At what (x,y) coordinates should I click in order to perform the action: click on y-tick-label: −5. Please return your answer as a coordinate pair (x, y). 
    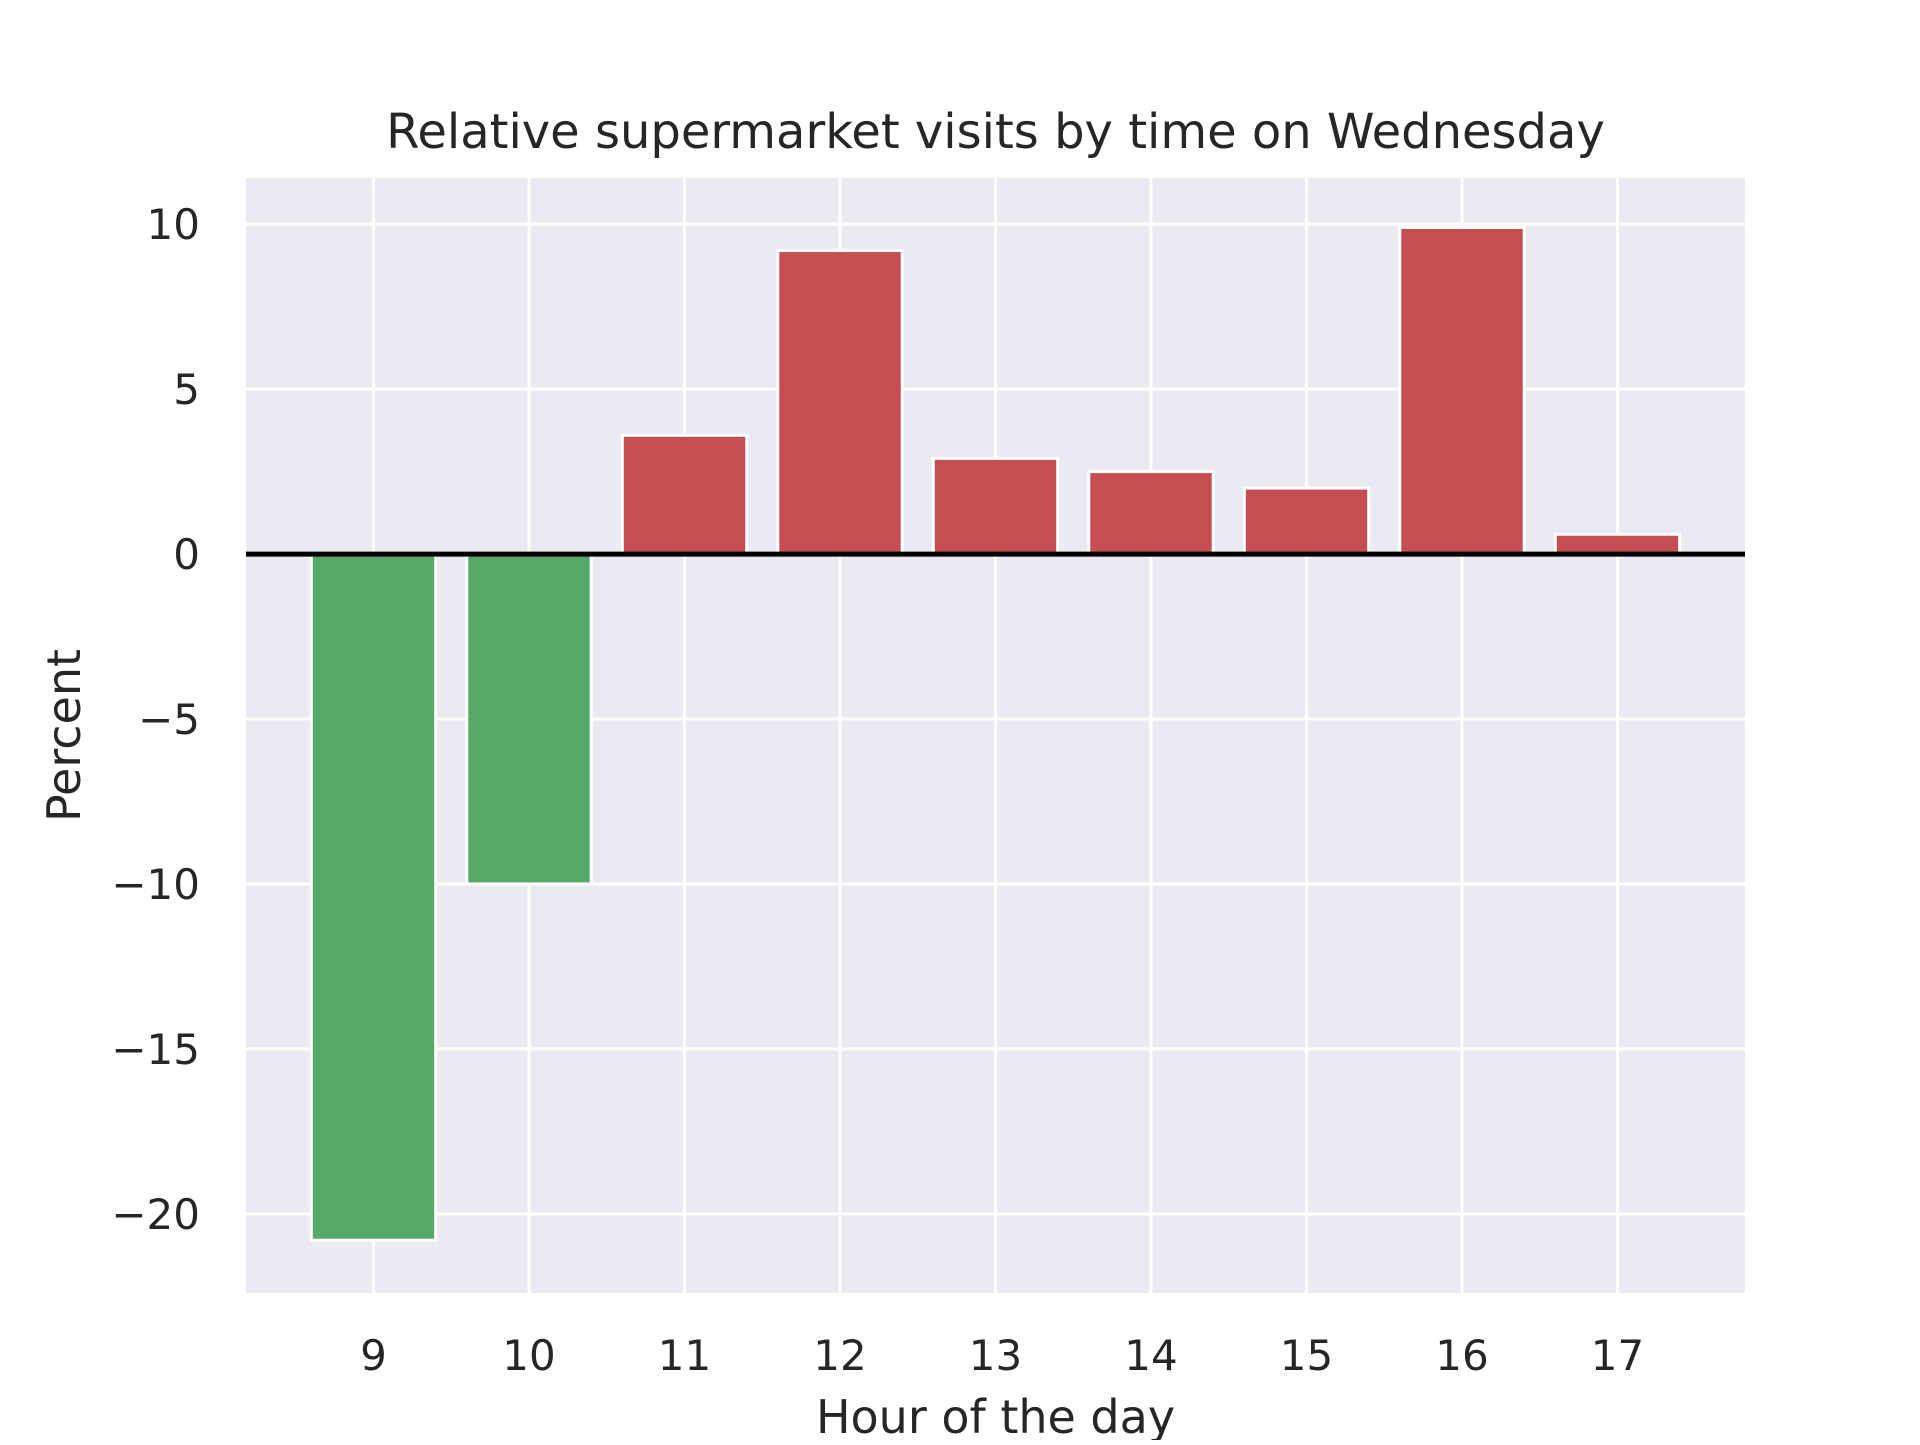
    Looking at the image, I should click on (169, 719).